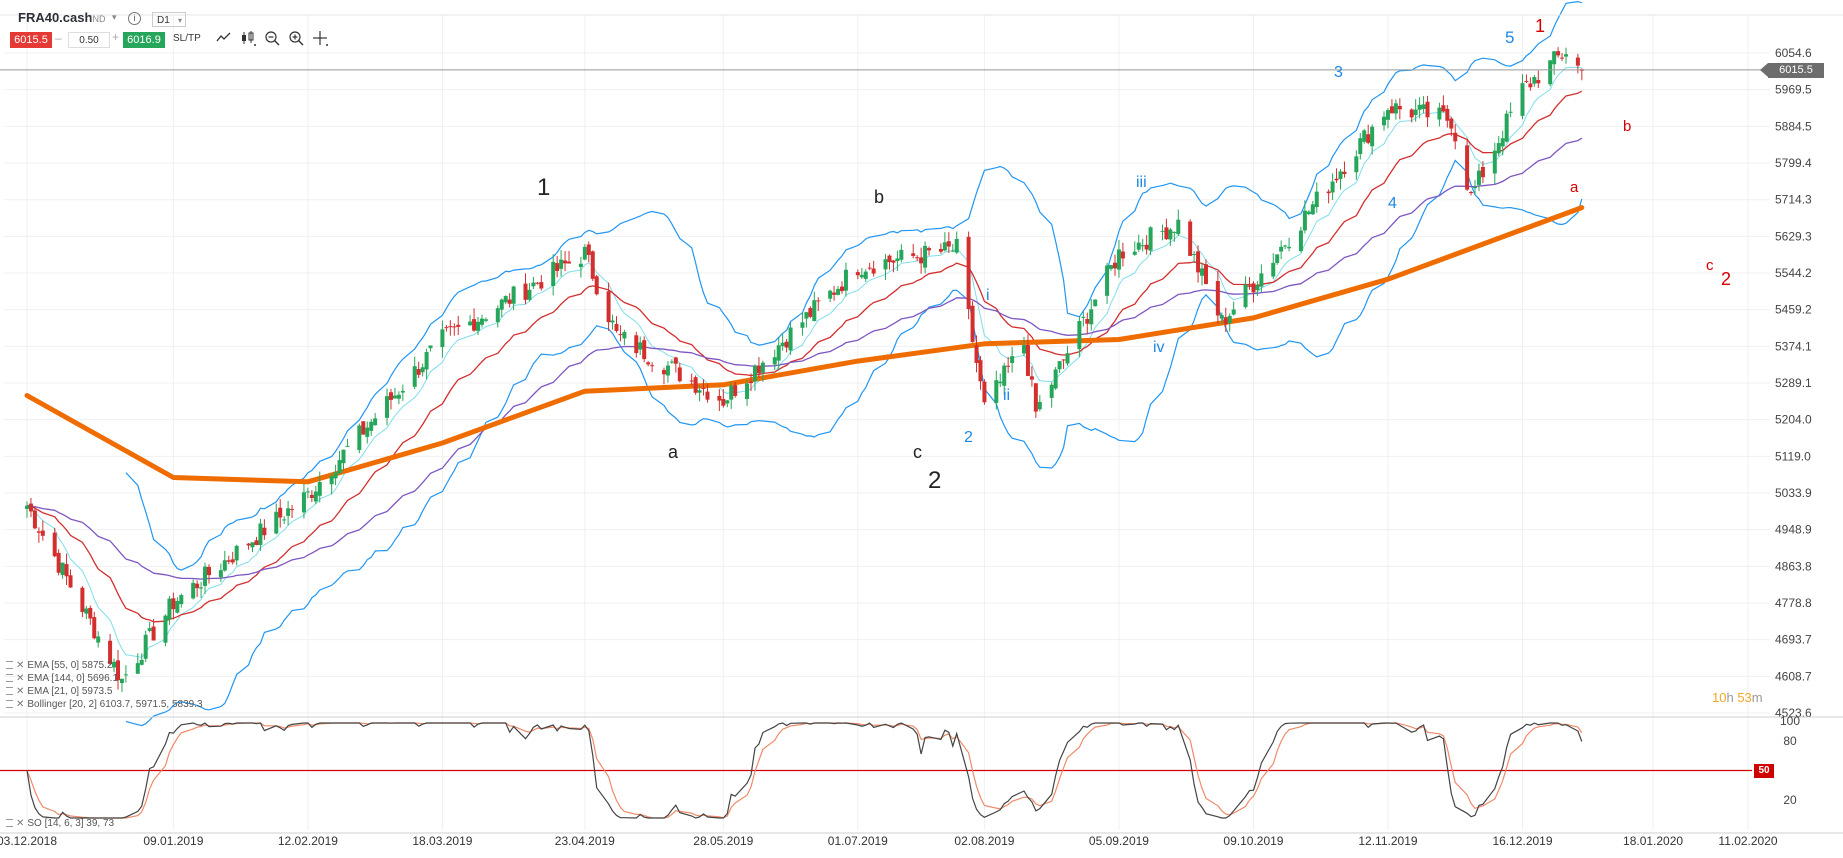 This screenshot has height=858, width=1843. I want to click on date-tick-label: 02.08.2019, so click(984, 841).